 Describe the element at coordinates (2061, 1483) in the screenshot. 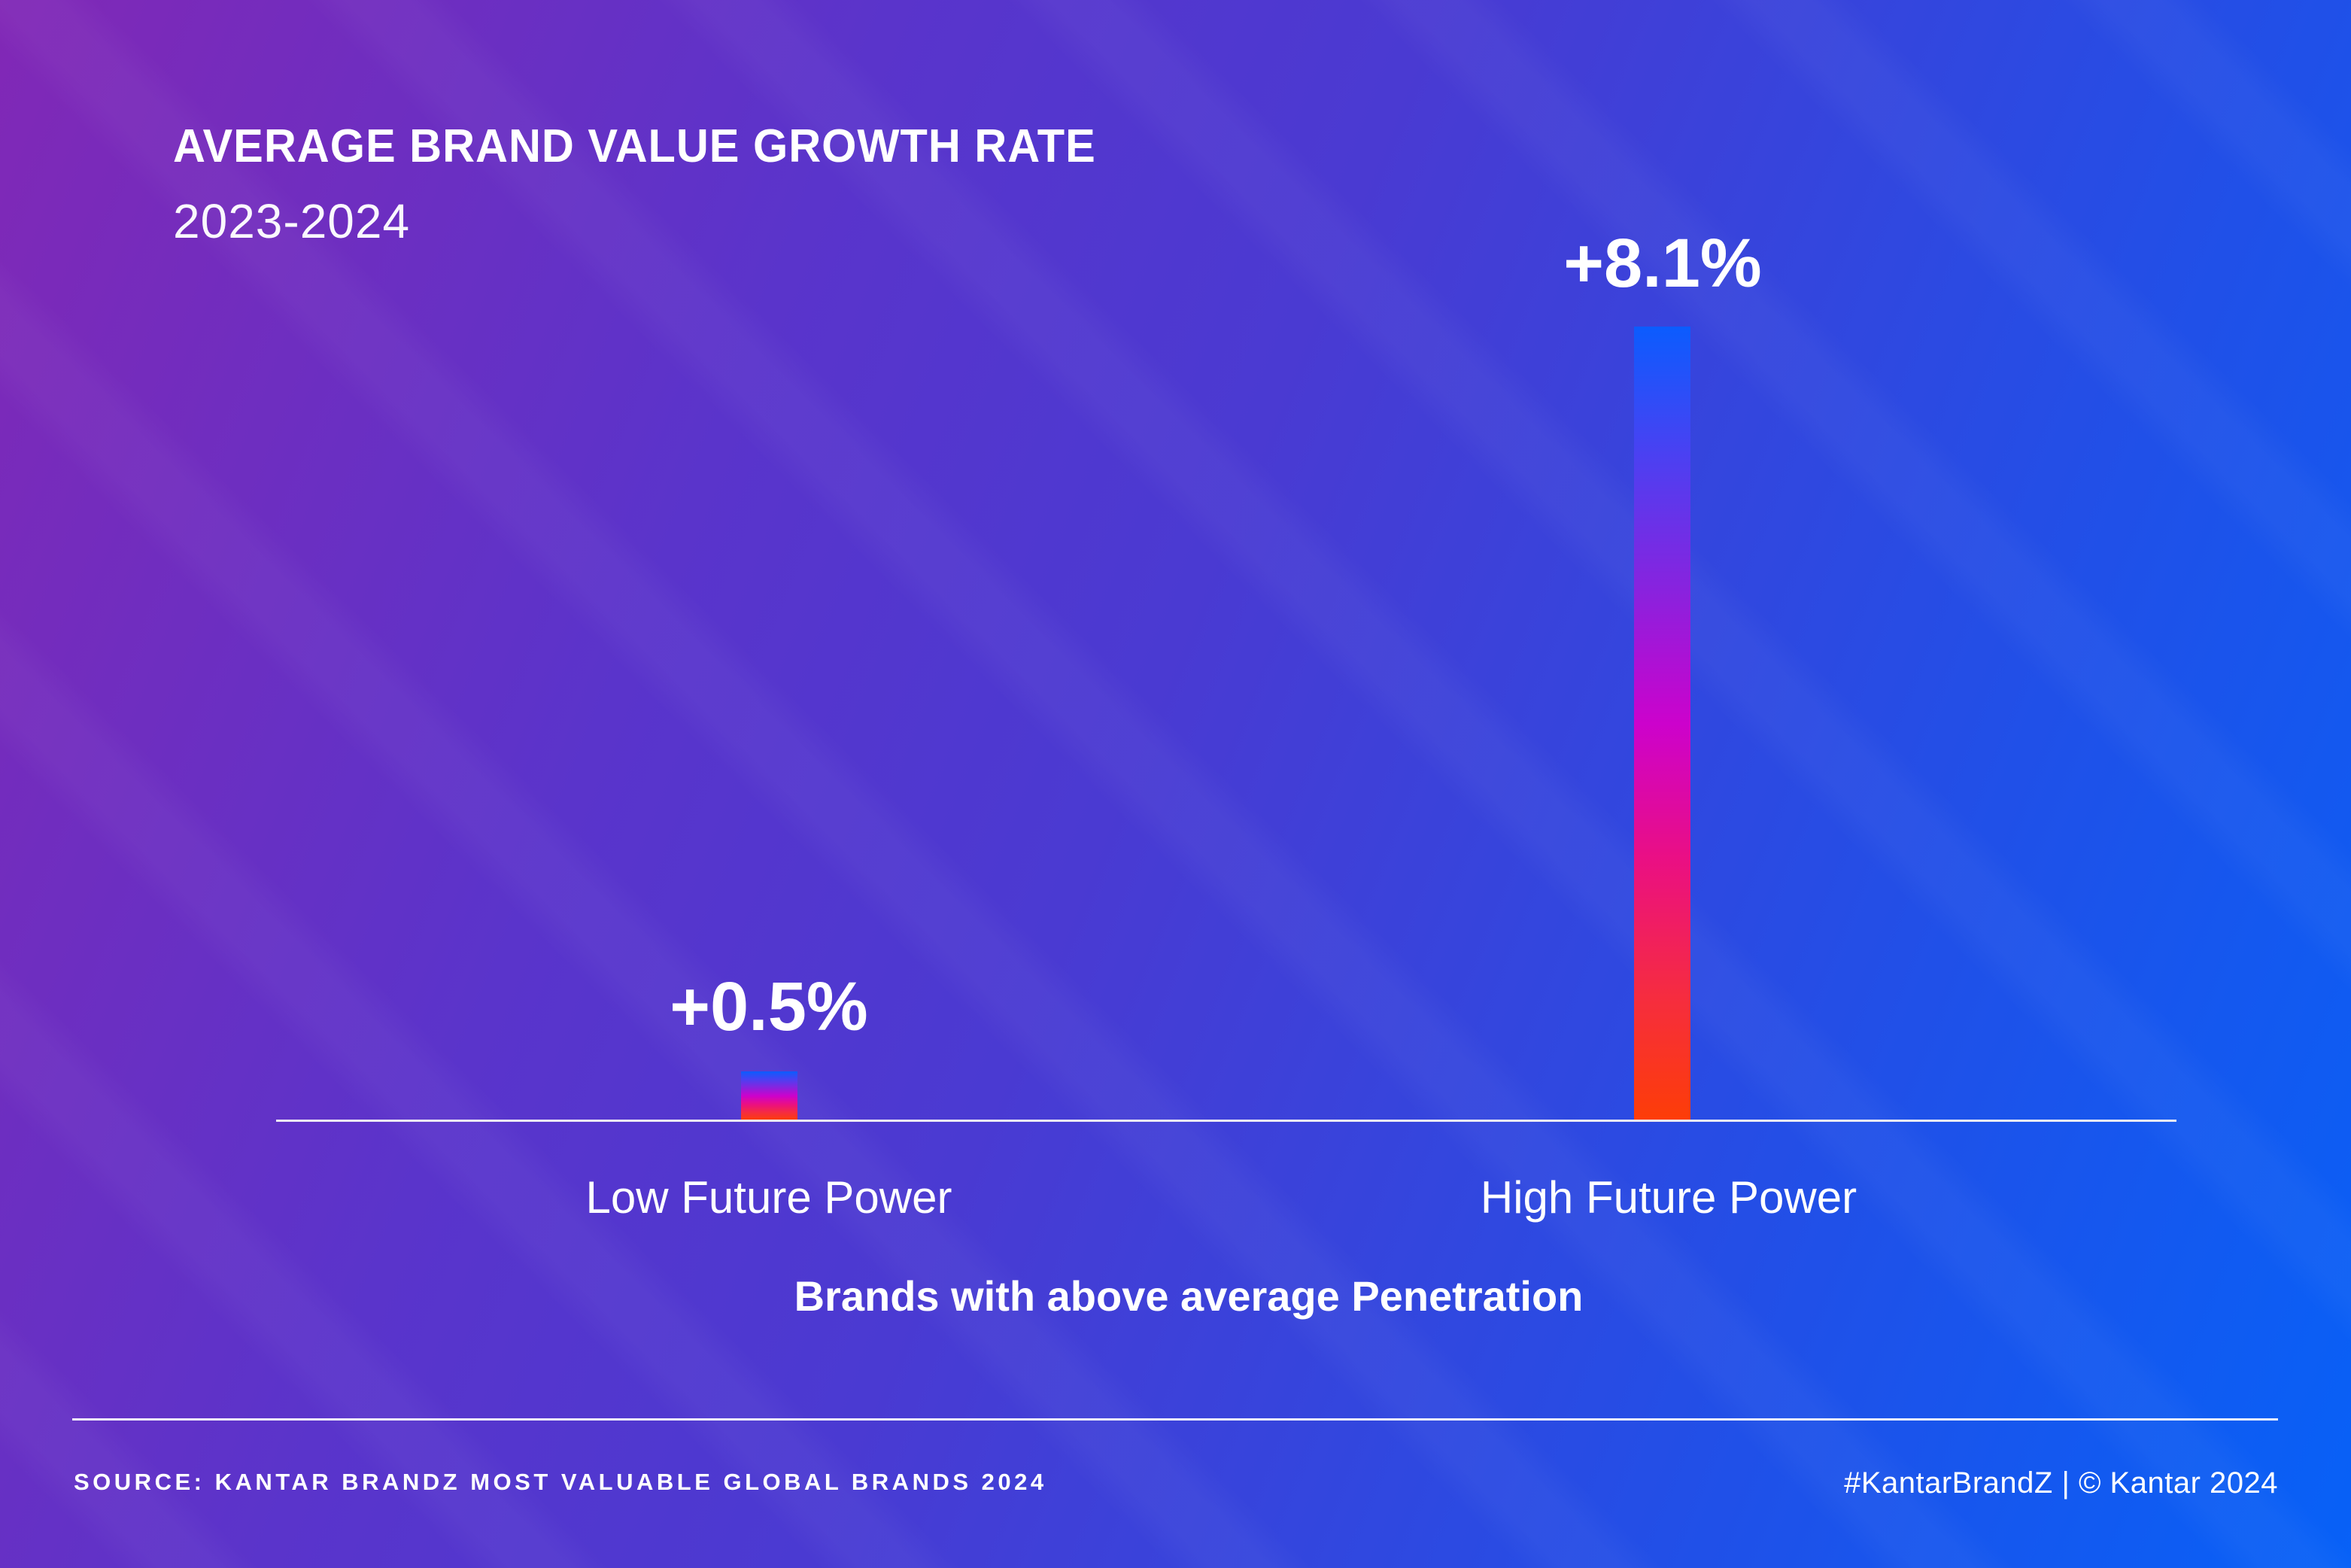

I see `credit-text: #KantarBrandZ | © Kantar 2024` at that location.